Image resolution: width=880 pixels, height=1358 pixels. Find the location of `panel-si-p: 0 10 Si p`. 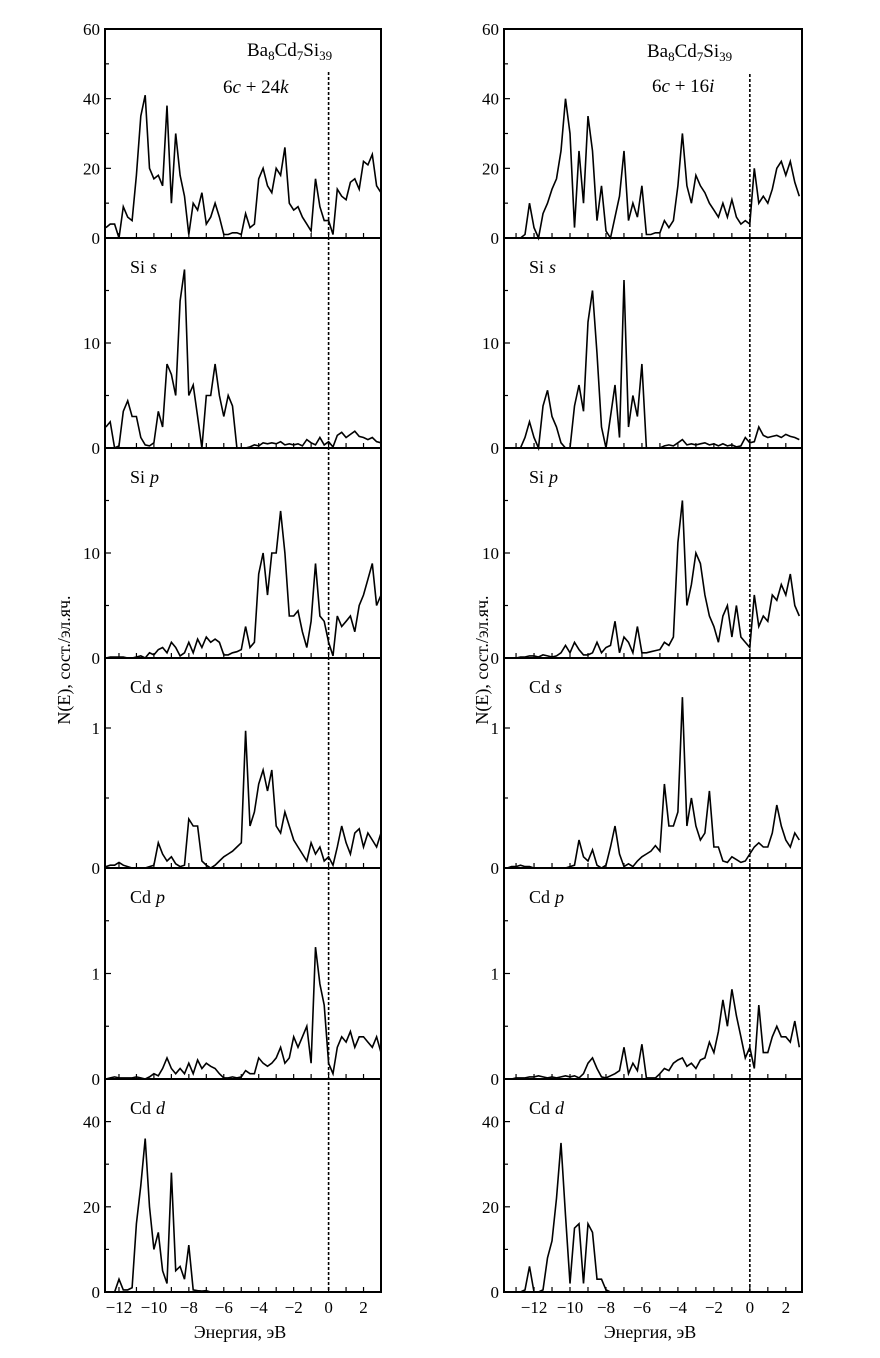

panel-si-p: 0 10 Si p is located at coordinates (642, 557).